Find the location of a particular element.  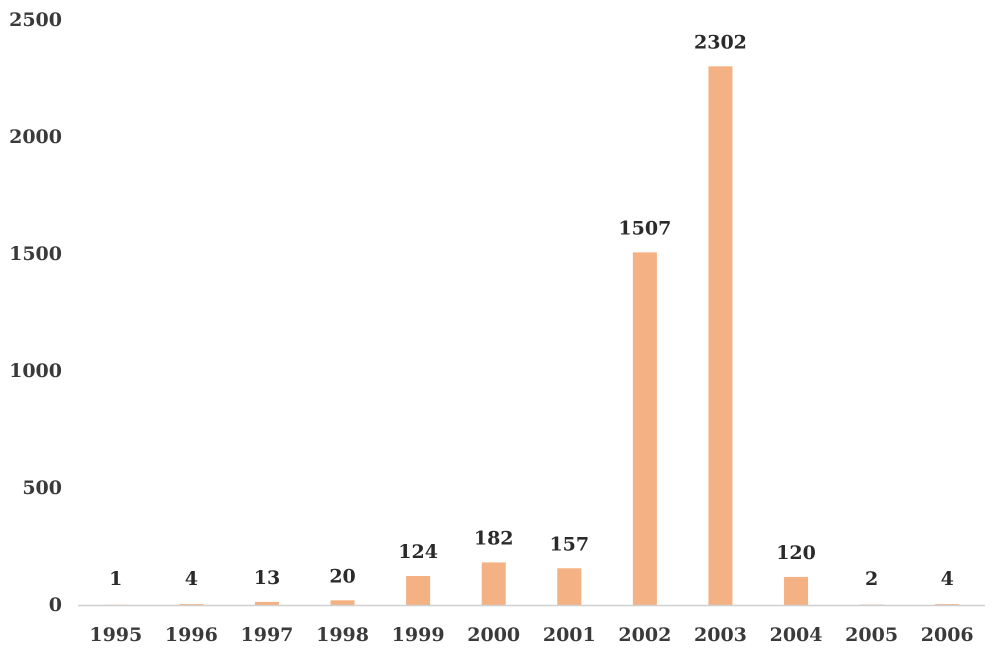

data-label-2002: 1507 is located at coordinates (644, 228).